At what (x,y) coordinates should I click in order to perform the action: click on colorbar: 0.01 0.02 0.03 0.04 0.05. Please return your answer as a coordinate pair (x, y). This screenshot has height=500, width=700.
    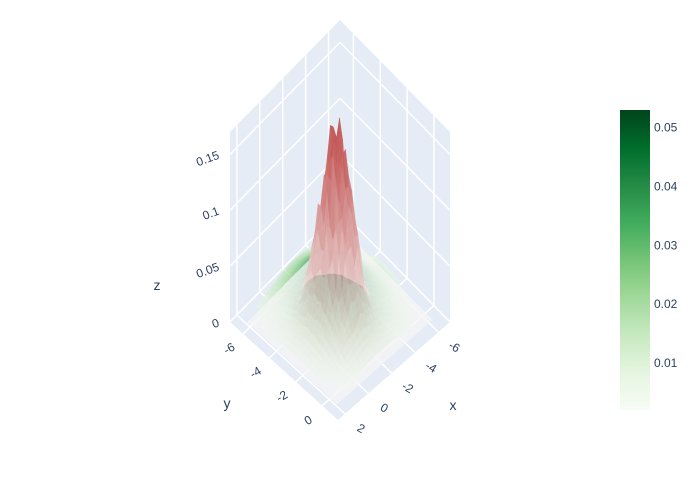
    Looking at the image, I should click on (649, 260).